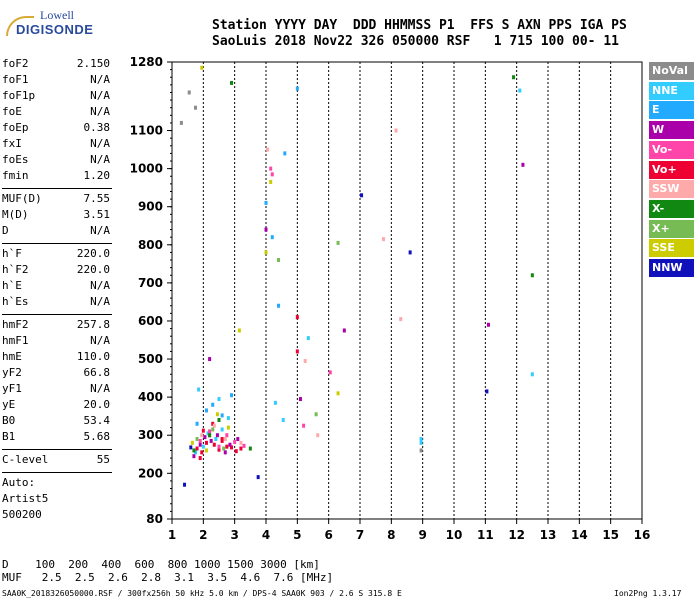  I want to click on param-name: foF1, so click(15, 79).